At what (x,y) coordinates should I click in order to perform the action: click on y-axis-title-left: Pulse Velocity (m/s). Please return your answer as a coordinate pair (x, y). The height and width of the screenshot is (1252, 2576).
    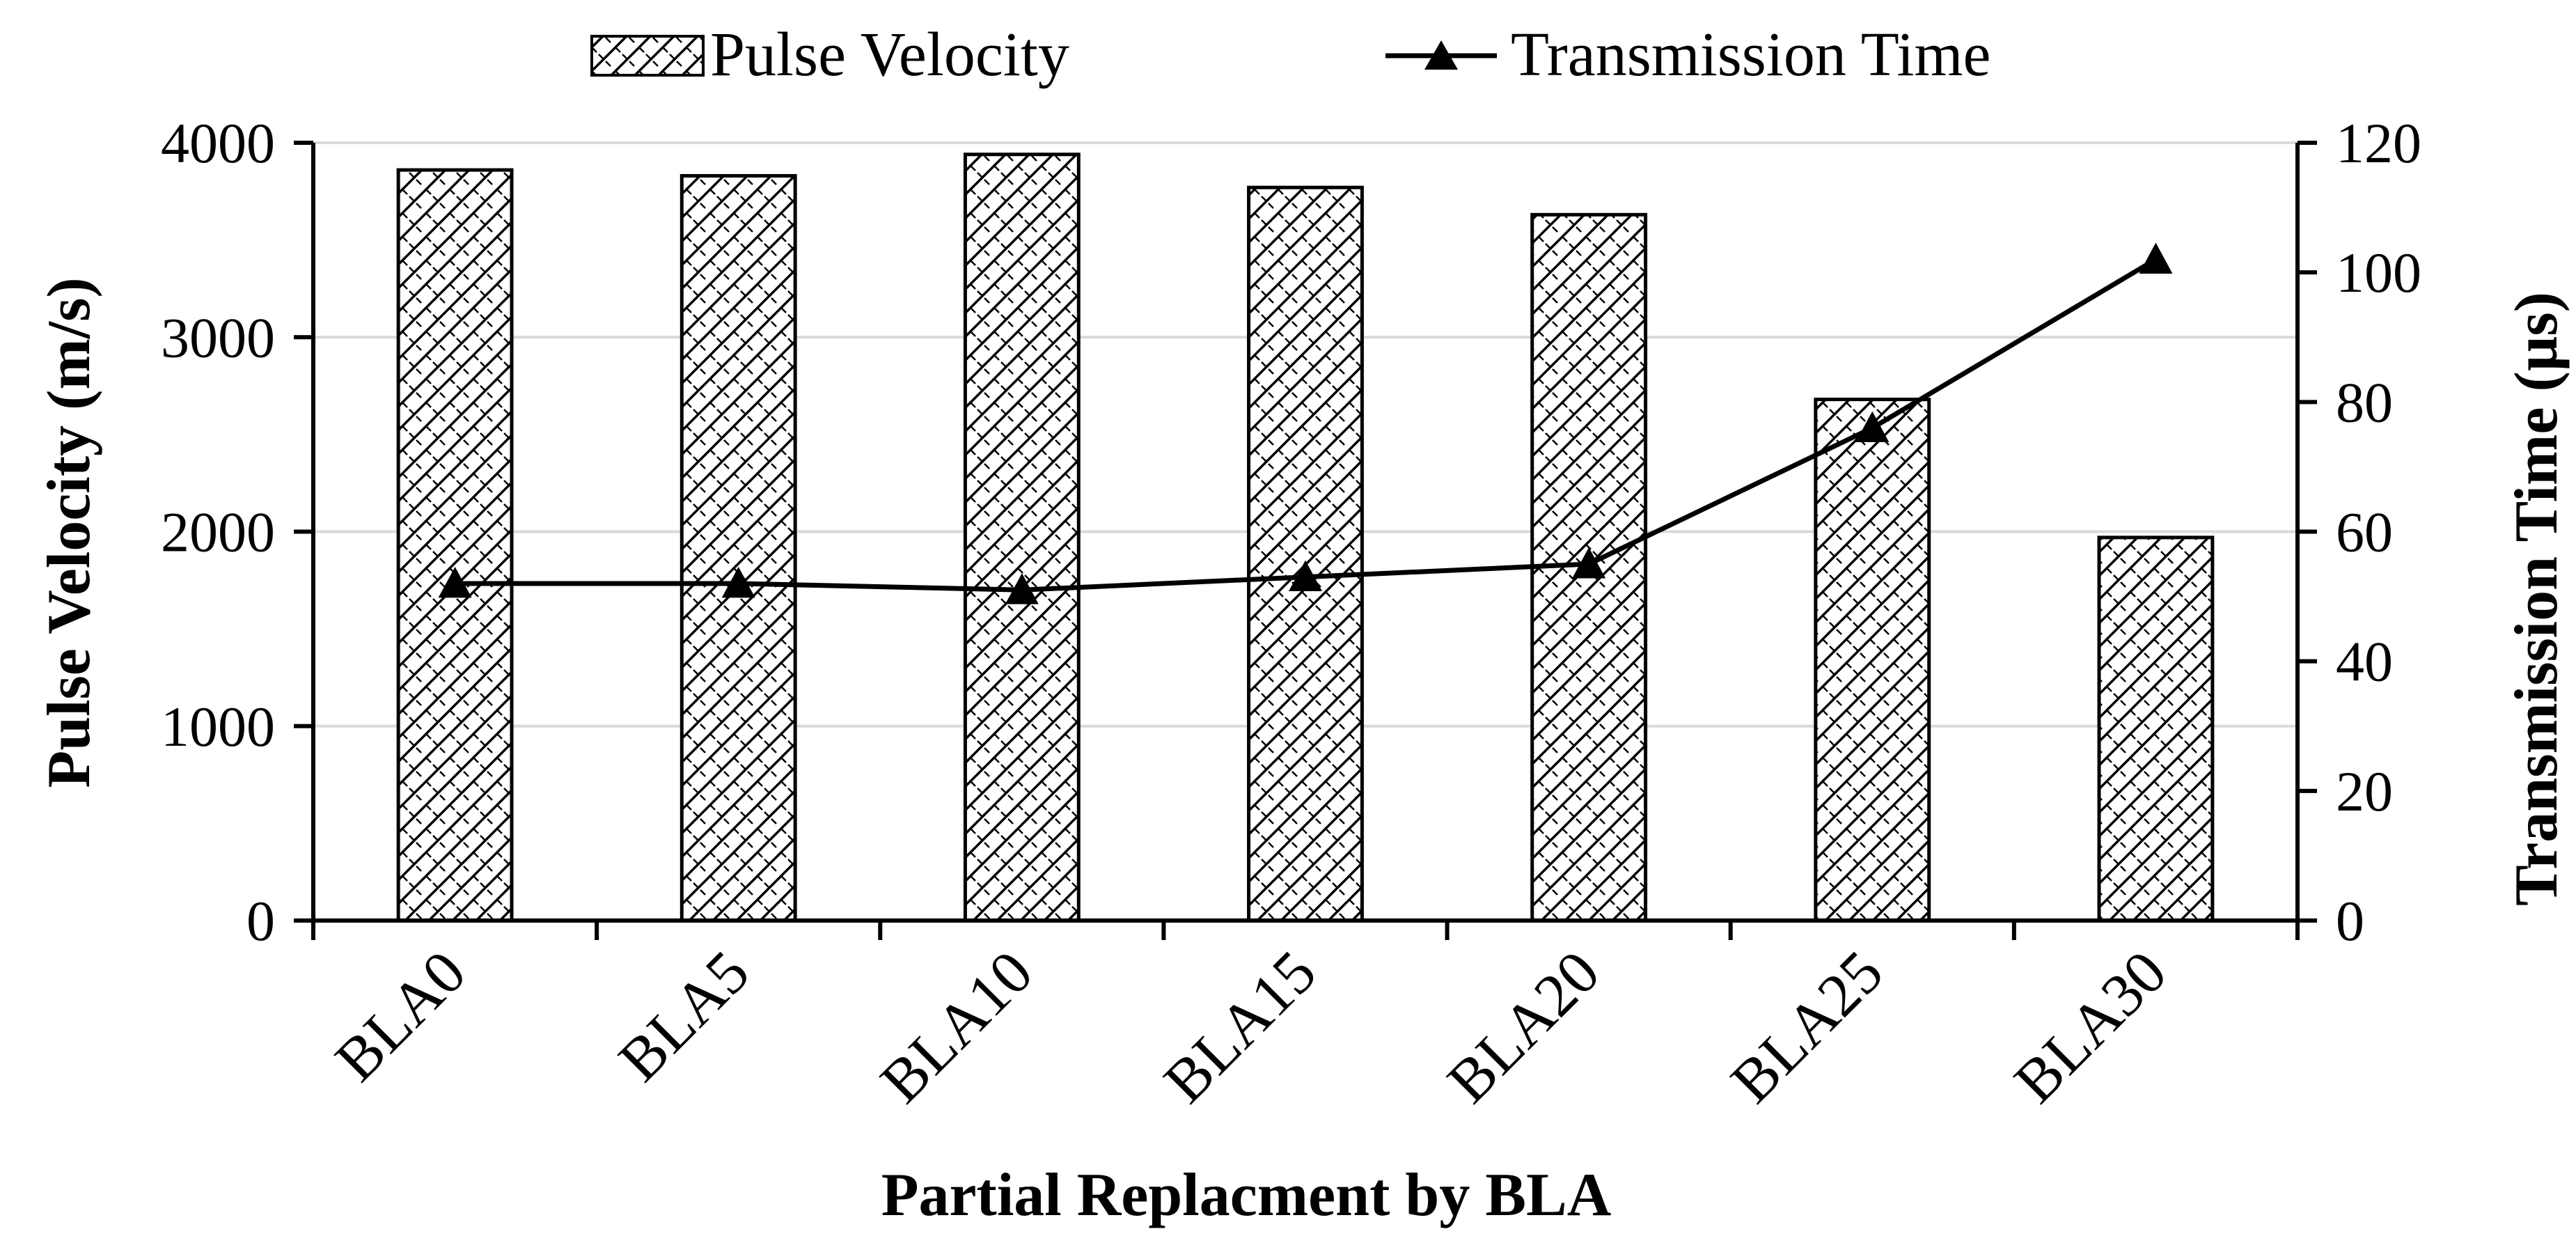
    Looking at the image, I should click on (69, 532).